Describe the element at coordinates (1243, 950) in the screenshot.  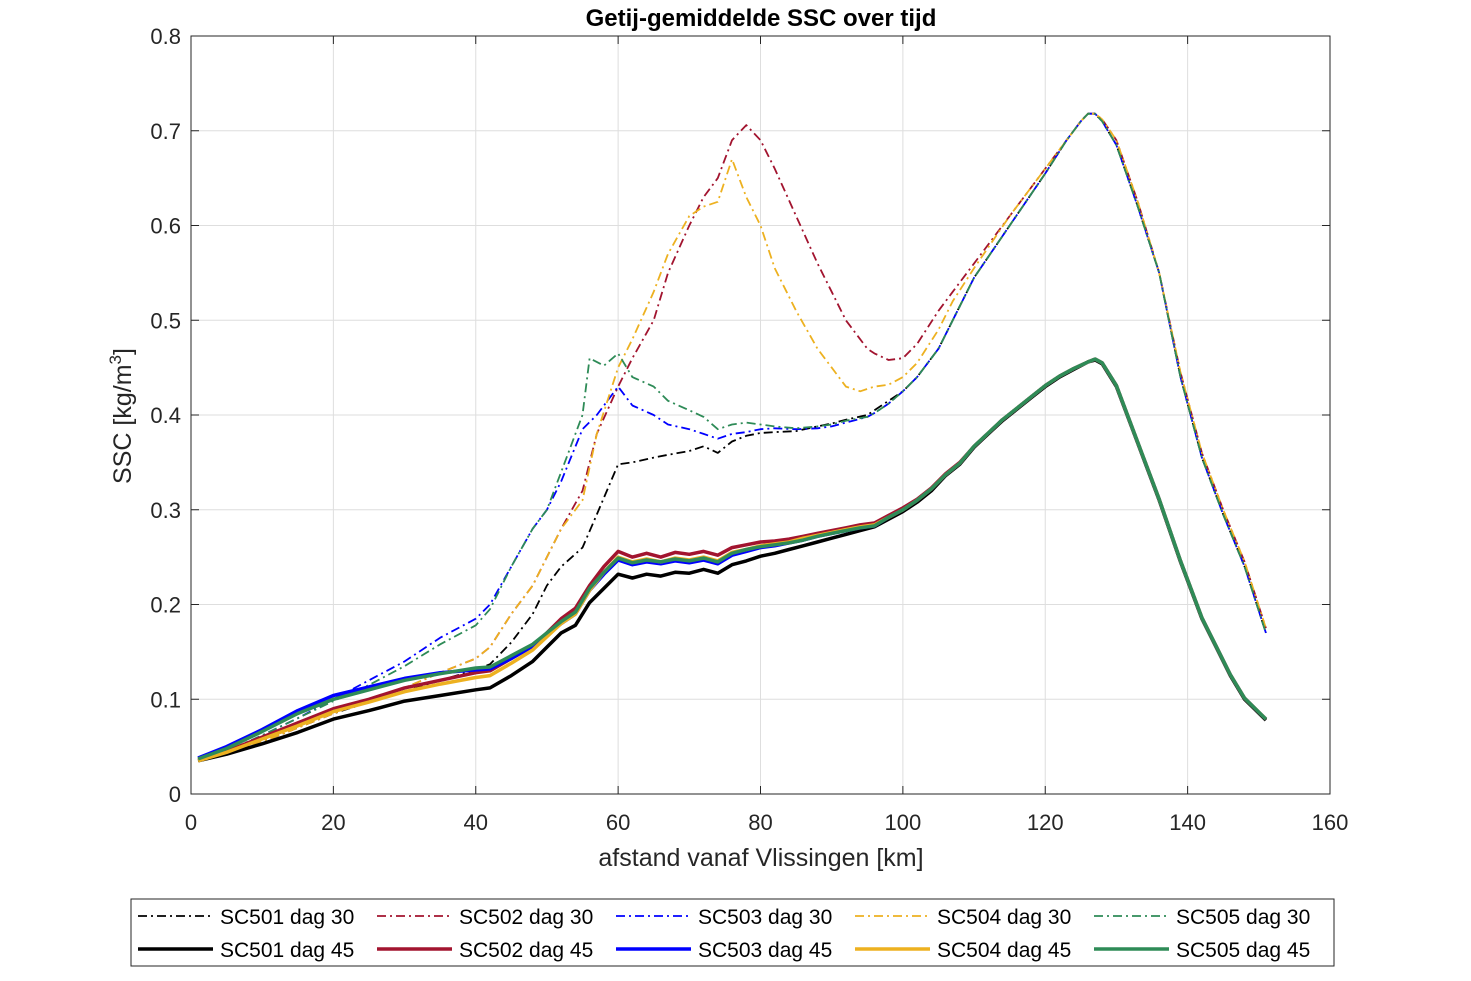
I see `legend-label: SC505 dag 45` at that location.